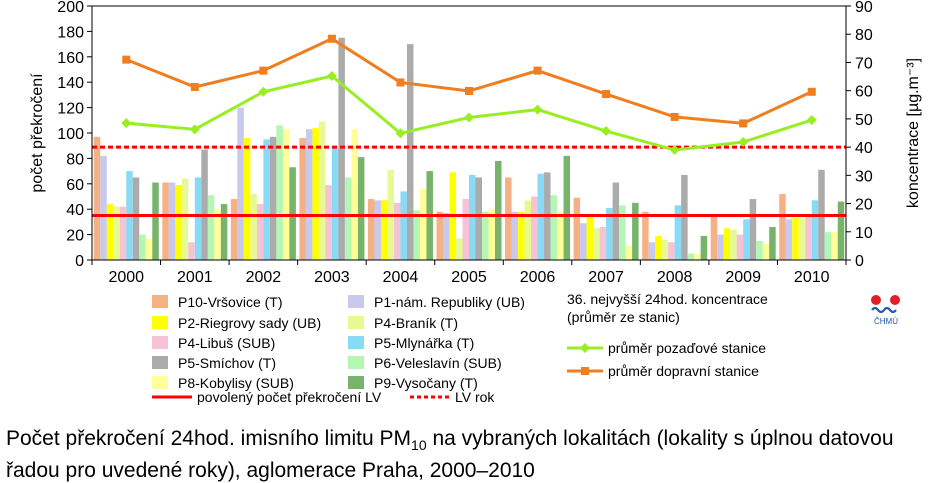 The image size is (950, 483). I want to click on bar-2007-s8, so click(622, 232).